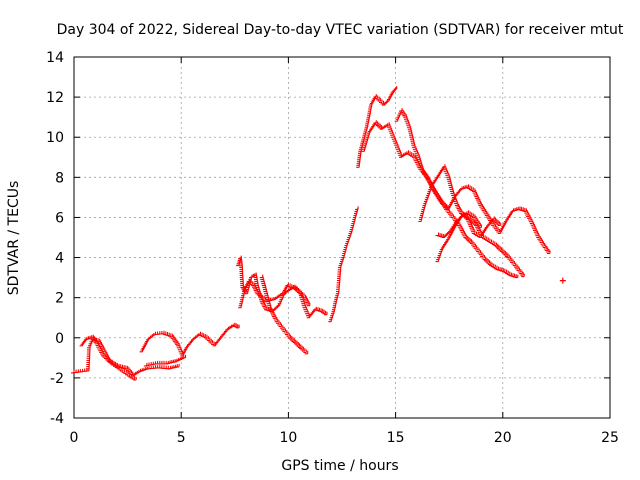  What do you see at coordinates (181, 438) in the screenshot?
I see `x-tick-label: 5` at bounding box center [181, 438].